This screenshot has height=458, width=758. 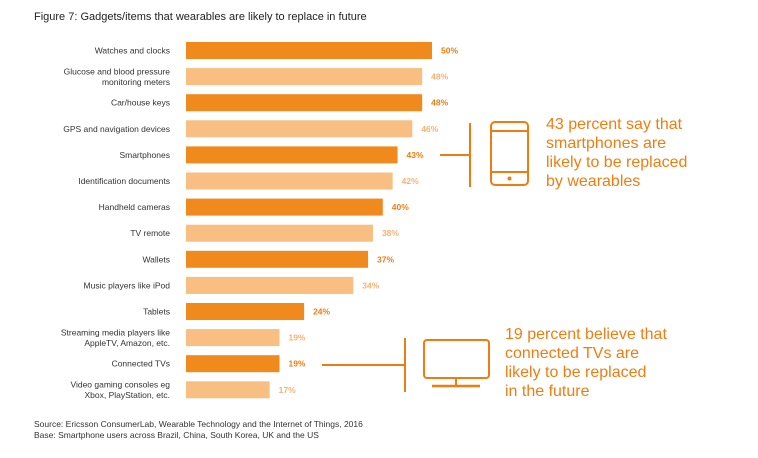 What do you see at coordinates (156, 312) in the screenshot?
I see `category-label: Tablets` at bounding box center [156, 312].